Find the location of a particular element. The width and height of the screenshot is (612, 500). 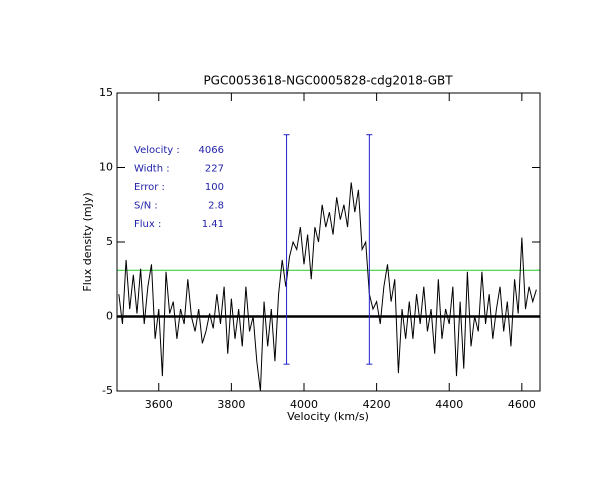

annotation-value: 2.8 is located at coordinates (216, 206).